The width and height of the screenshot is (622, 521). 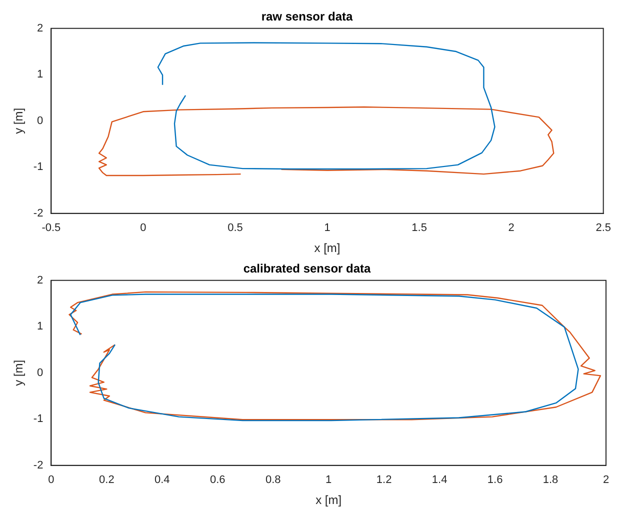 I want to click on x-tick-label: 0.4, so click(x=162, y=480).